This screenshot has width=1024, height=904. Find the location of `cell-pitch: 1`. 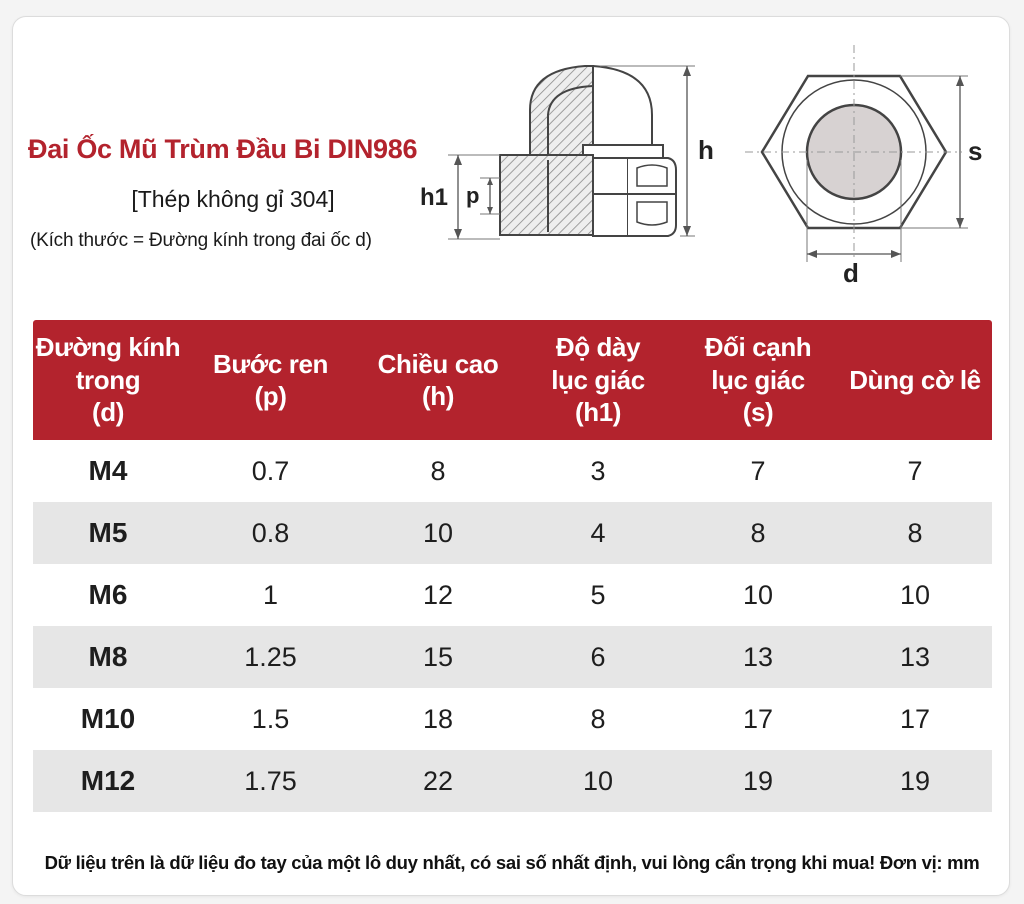

cell-pitch: 1 is located at coordinates (270, 594).